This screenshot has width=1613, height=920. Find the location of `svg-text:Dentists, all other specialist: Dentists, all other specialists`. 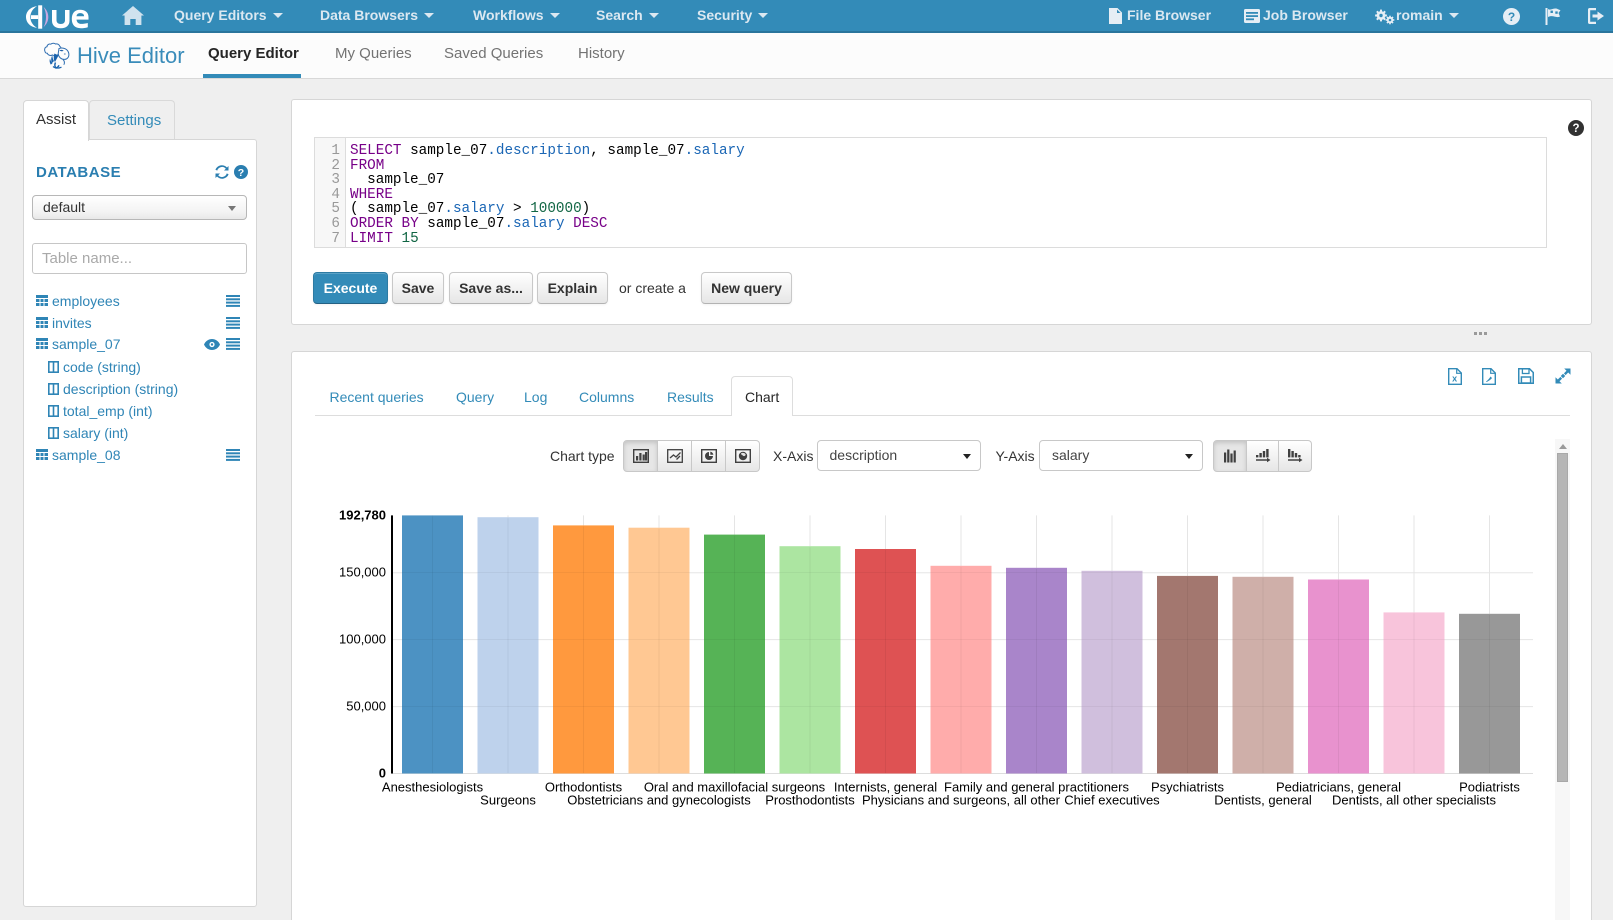

svg-text:Dentists, all other specialist: Dentists, all other specialists is located at coordinates (1414, 800).